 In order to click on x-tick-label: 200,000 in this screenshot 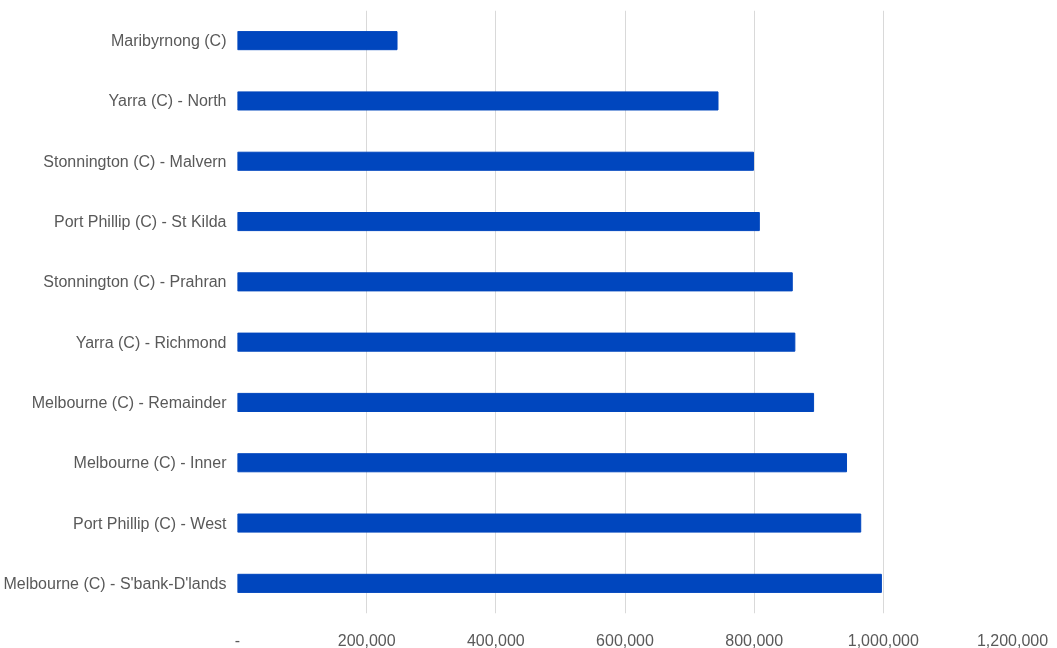, I will do `click(366, 639)`.